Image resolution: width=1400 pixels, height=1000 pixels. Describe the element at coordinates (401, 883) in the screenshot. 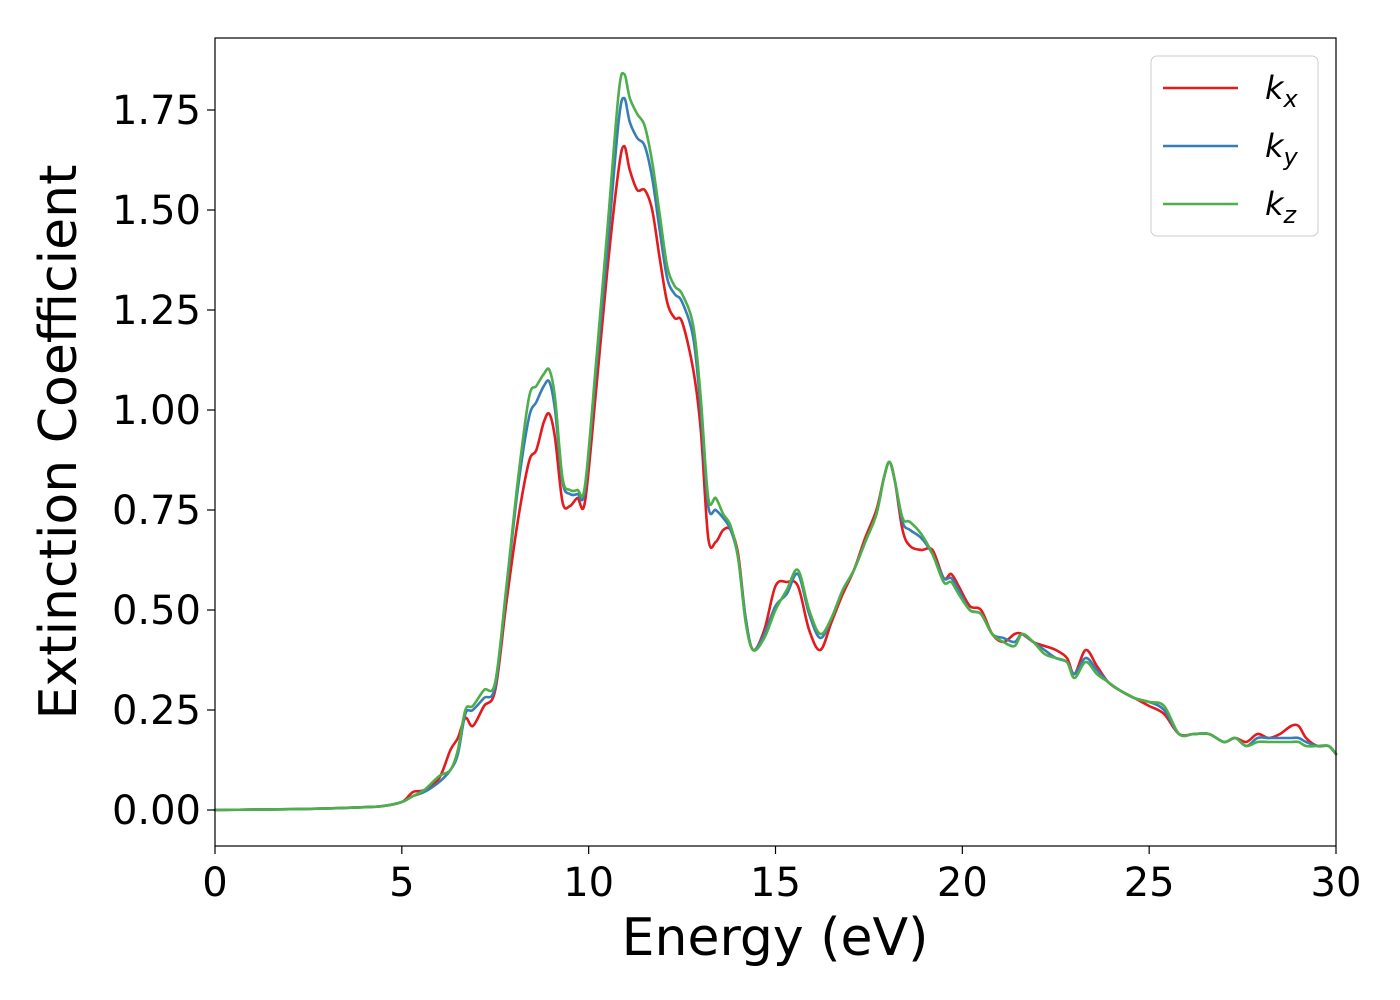

I see `x-tick-label: 5` at that location.